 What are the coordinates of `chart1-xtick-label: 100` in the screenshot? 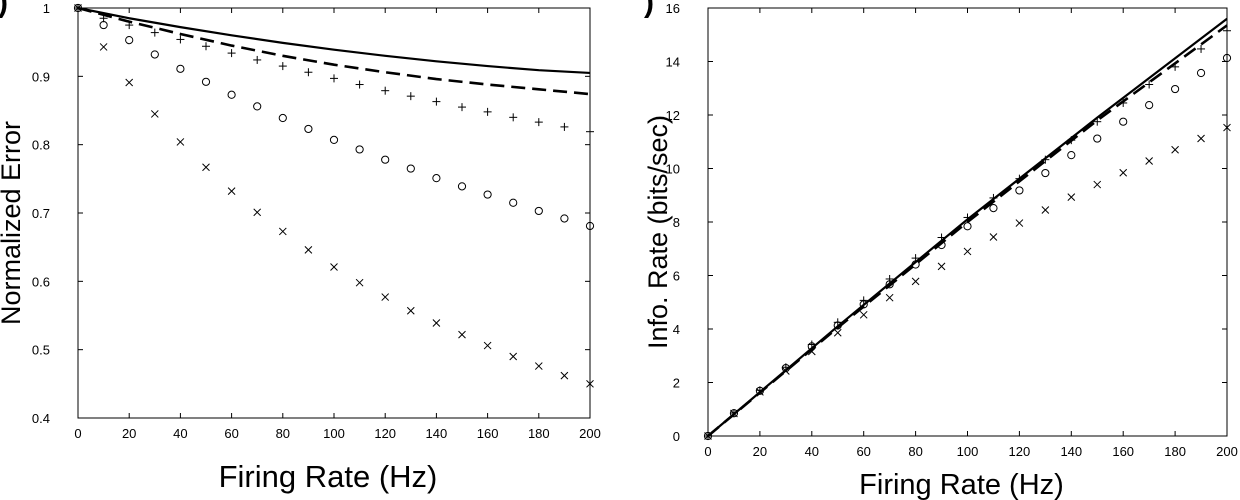 It's located at (968, 451).